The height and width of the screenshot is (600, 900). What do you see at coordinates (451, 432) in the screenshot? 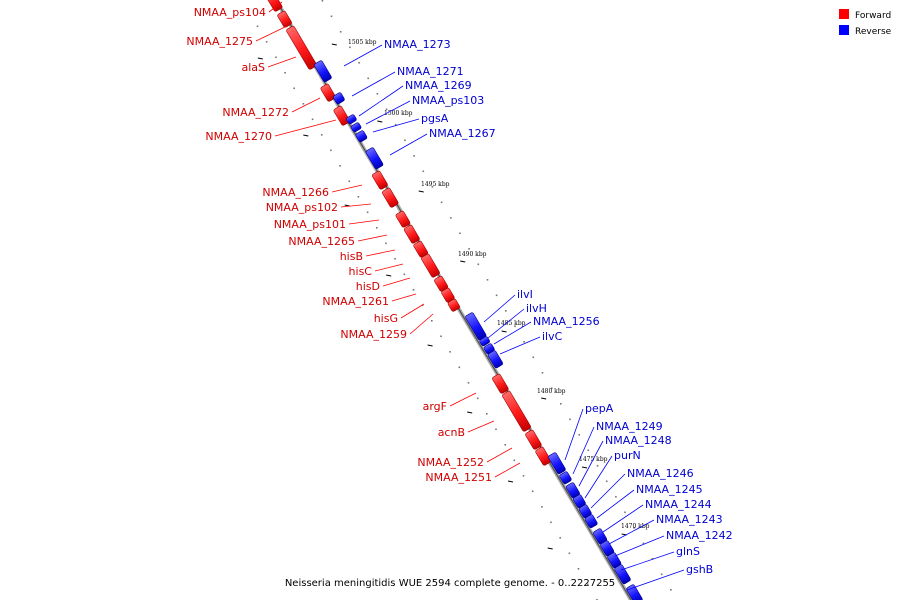
I see `forward-gene-label: acnB` at bounding box center [451, 432].